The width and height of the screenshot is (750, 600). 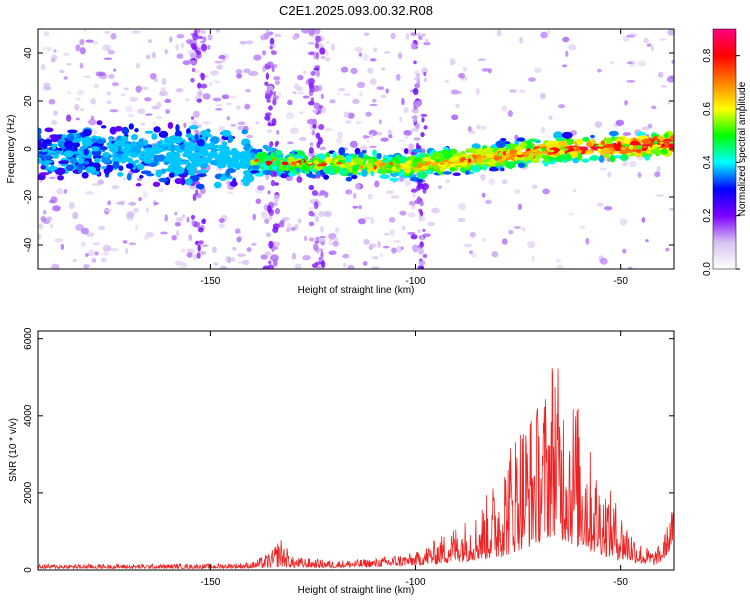 What do you see at coordinates (415, 582) in the screenshot?
I see `x-tick-label: -100` at bounding box center [415, 582].